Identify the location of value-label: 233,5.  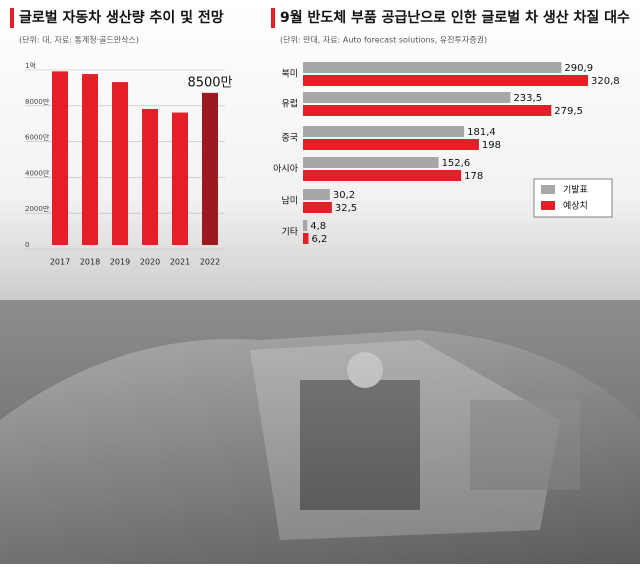
(527, 98).